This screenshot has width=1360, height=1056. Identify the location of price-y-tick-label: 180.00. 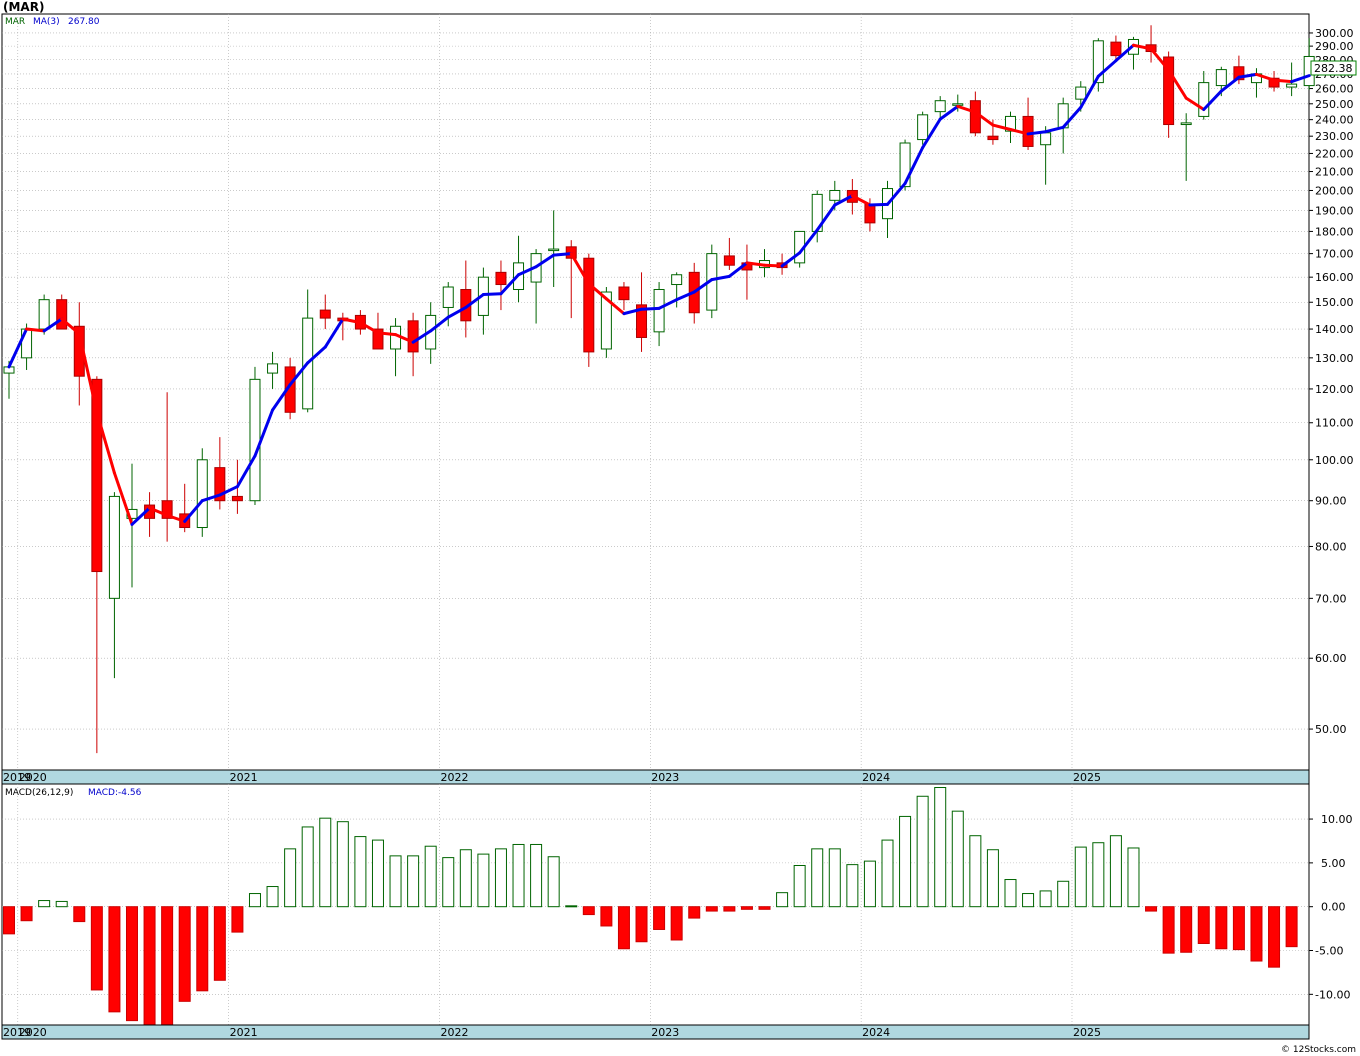
(1334, 231).